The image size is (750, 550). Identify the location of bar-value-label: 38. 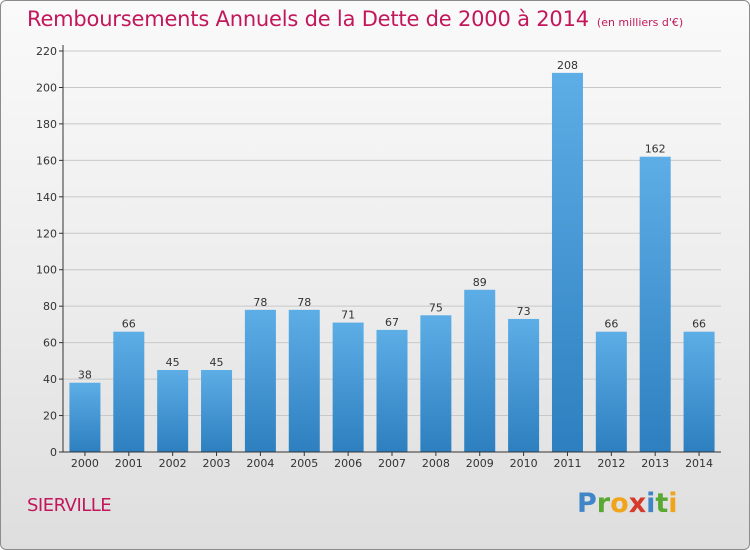
(85, 375).